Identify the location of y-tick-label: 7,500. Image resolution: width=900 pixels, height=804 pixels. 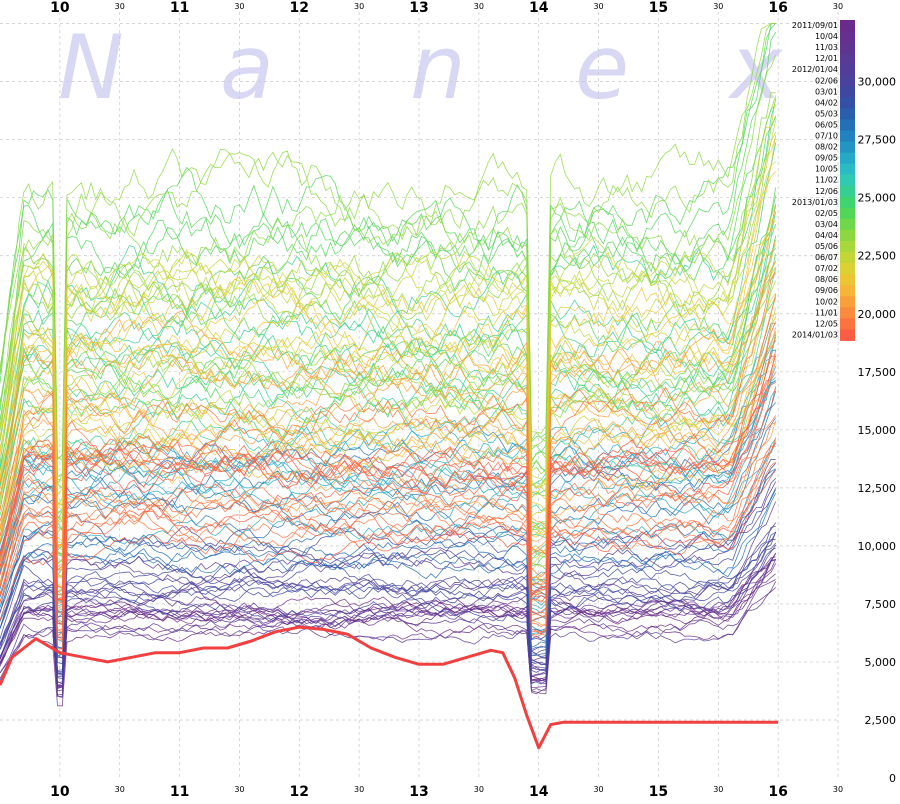
(881, 604).